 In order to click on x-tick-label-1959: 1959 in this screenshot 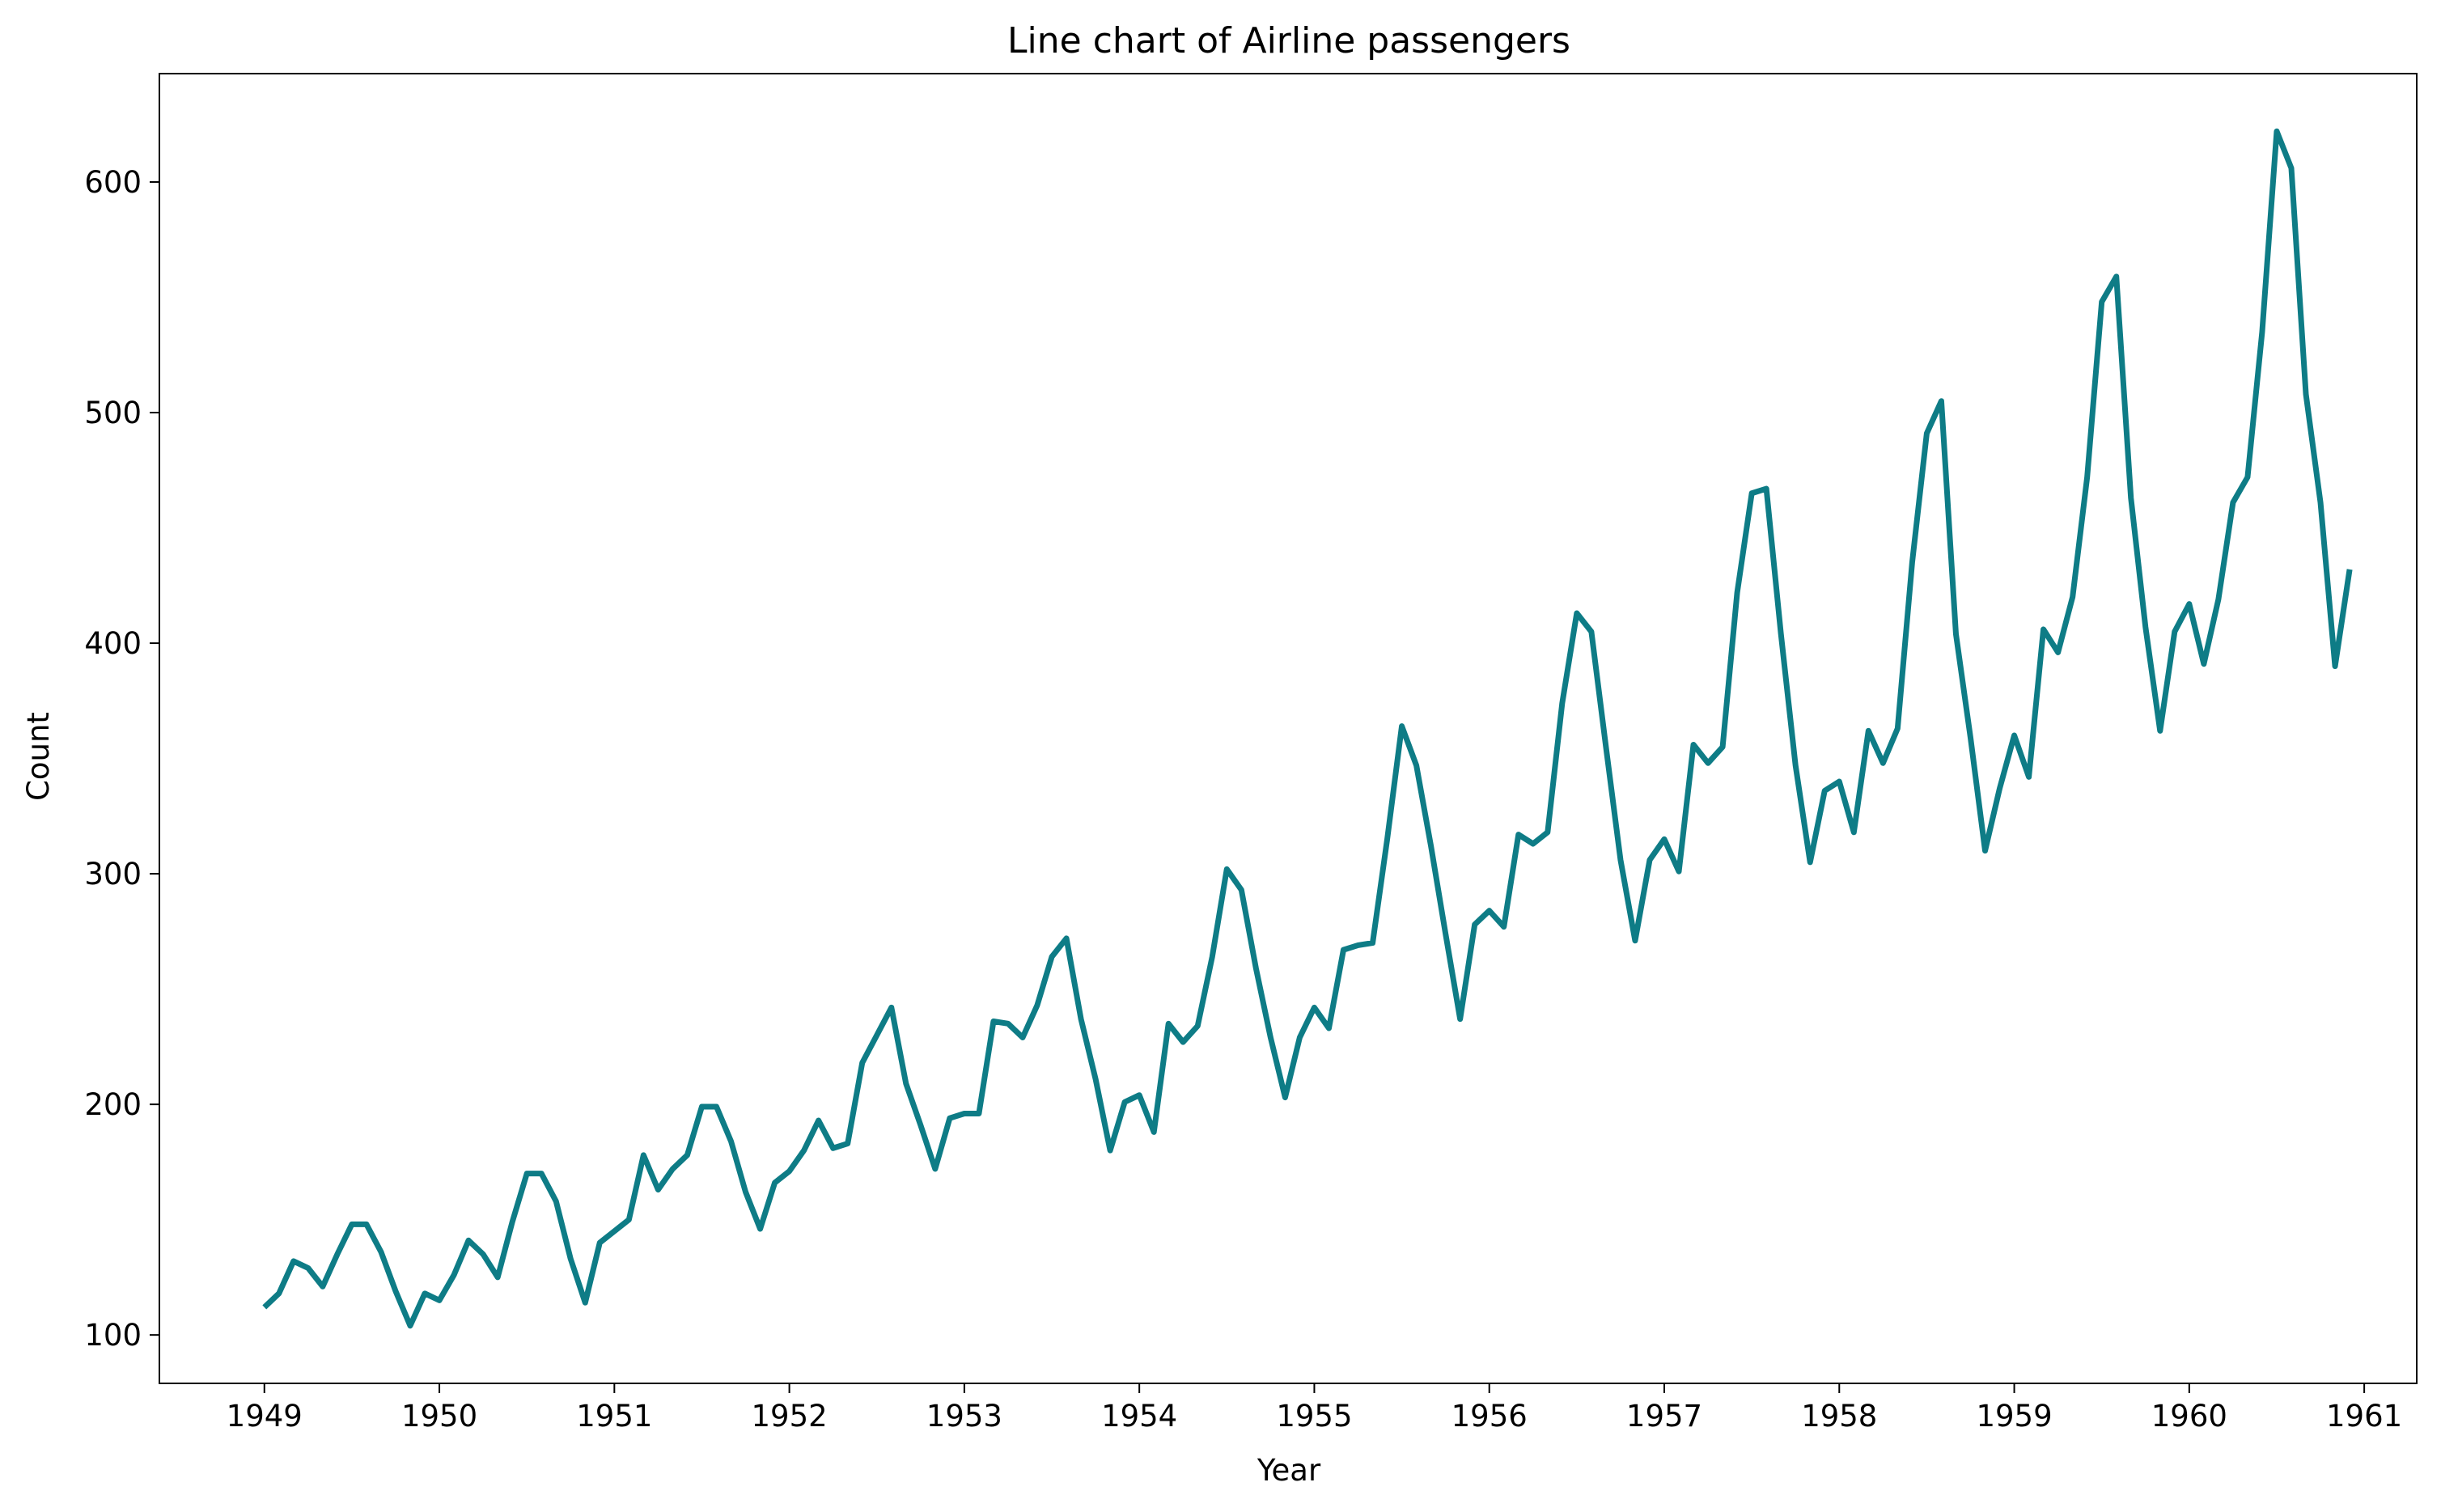, I will do `click(2014, 1416)`.